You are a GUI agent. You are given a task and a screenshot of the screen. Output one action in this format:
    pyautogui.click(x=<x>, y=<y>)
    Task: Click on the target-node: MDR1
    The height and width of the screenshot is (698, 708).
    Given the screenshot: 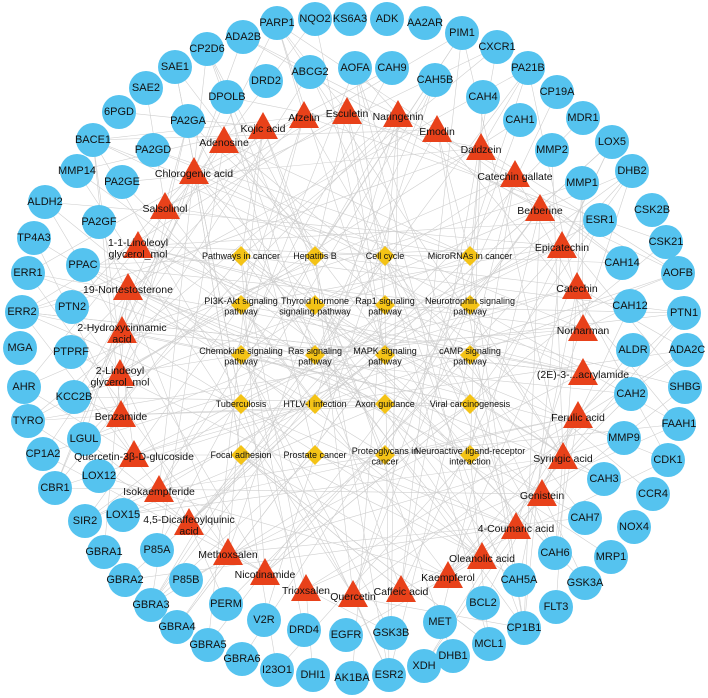 What is the action you would take?
    pyautogui.click(x=583, y=118)
    